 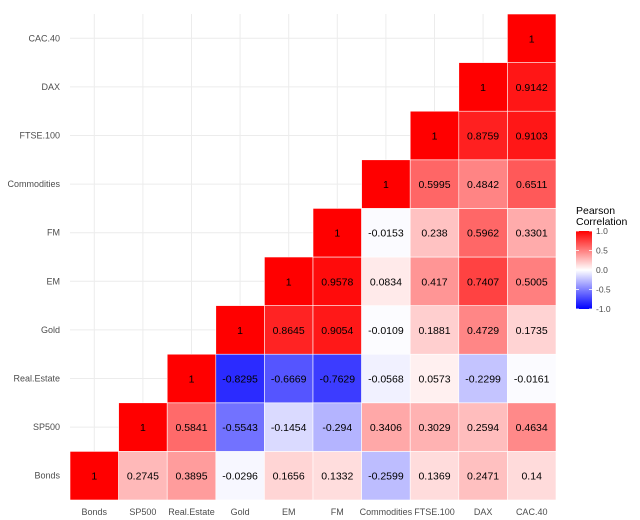 What do you see at coordinates (532, 234) in the screenshot?
I see `cell-value-label: 0.3301` at bounding box center [532, 234].